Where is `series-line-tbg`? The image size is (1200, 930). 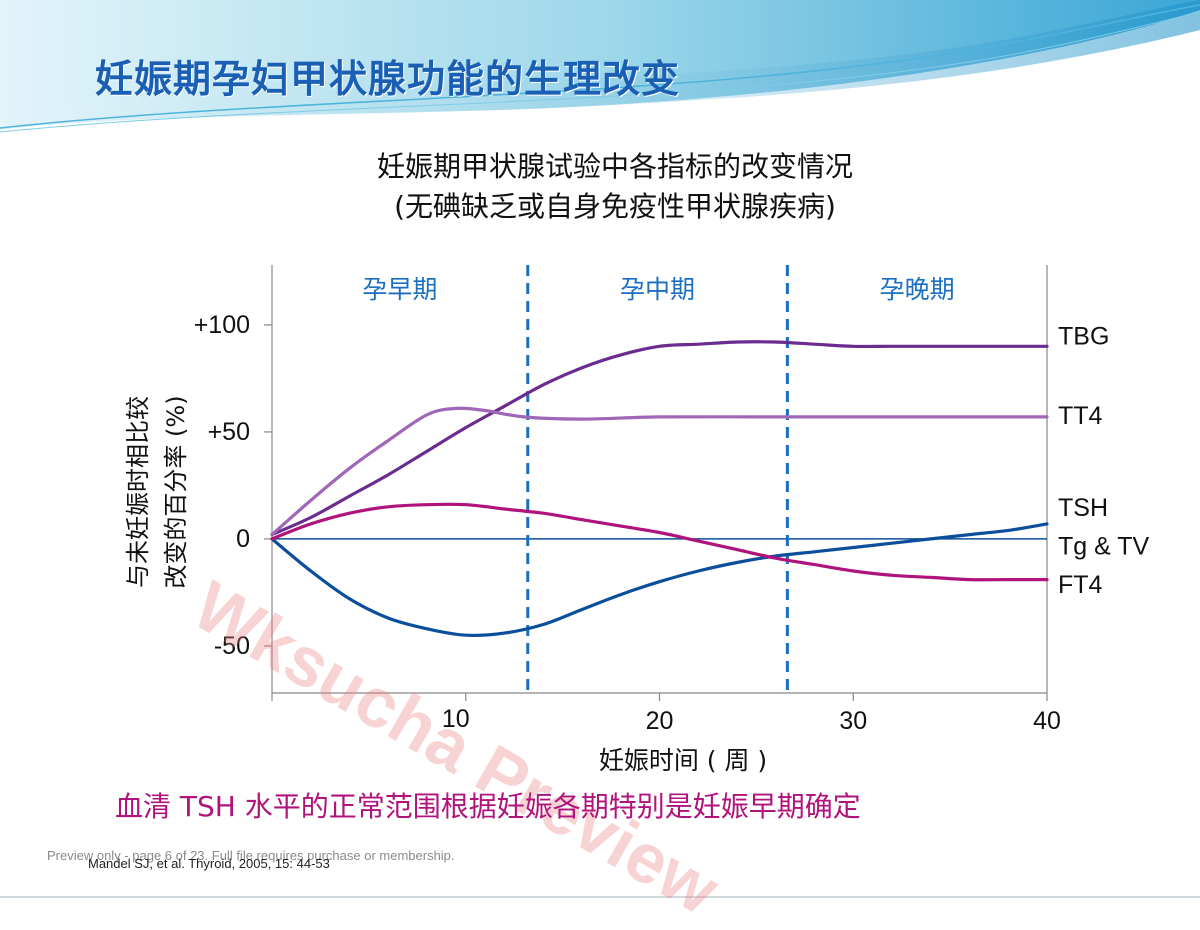 series-line-tbg is located at coordinates (659, 438).